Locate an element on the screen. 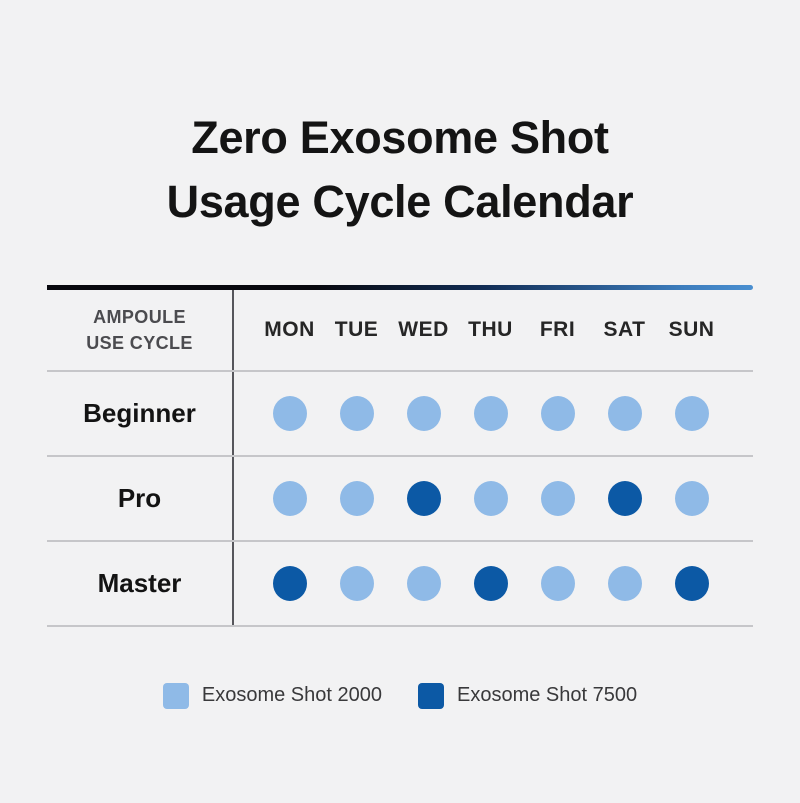  legend-item-7500: Exosome Shot 7500 is located at coordinates (528, 695).